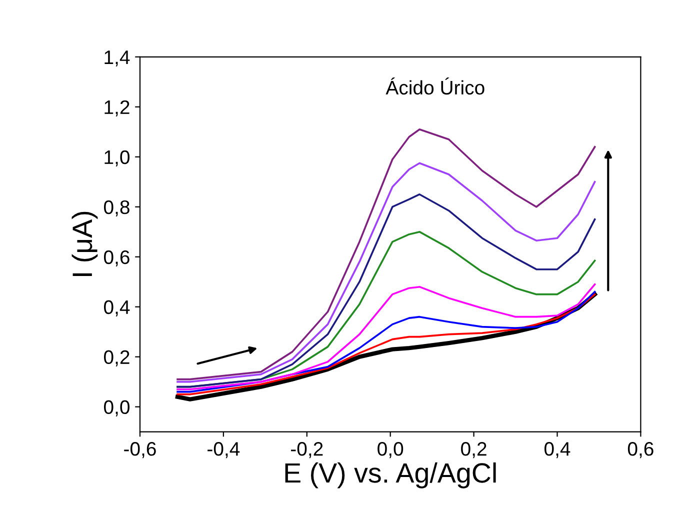 Image resolution: width=673 pixels, height=508 pixels. Describe the element at coordinates (307, 450) in the screenshot. I see `x-tick-label: -0,2` at that location.